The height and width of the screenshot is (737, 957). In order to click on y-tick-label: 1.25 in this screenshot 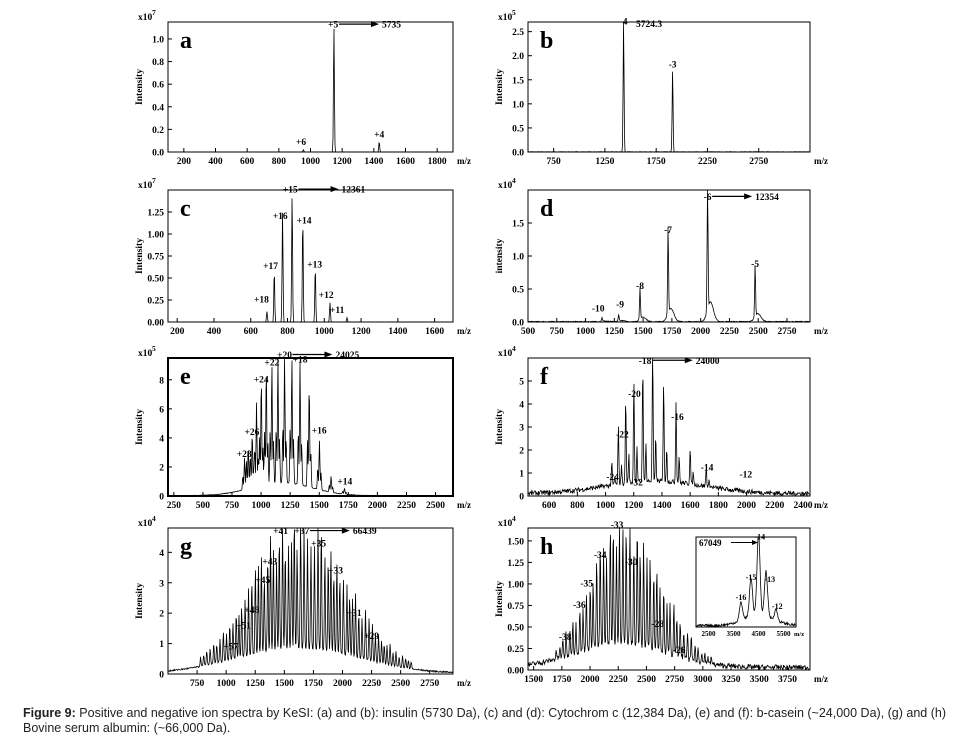, I will do `click(155, 214)`.